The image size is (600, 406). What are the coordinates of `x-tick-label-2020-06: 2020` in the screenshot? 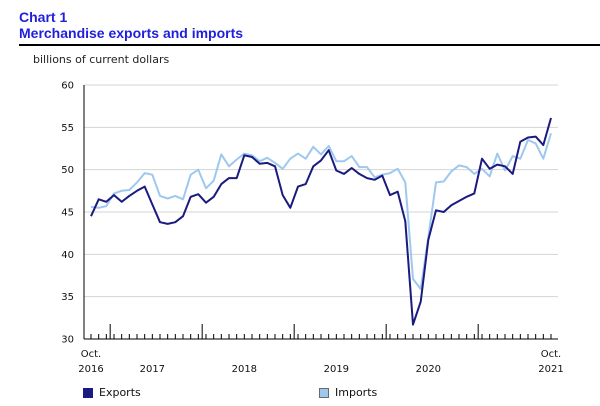 It's located at (428, 369).